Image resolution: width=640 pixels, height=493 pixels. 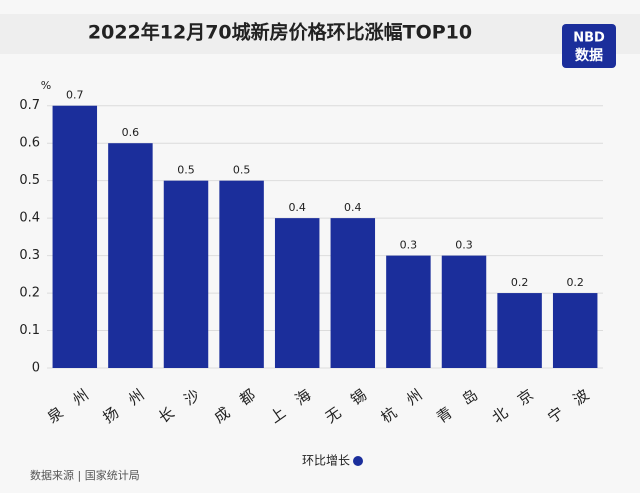 What do you see at coordinates (589, 55) in the screenshot?
I see `logo-bottom: 数据` at bounding box center [589, 55].